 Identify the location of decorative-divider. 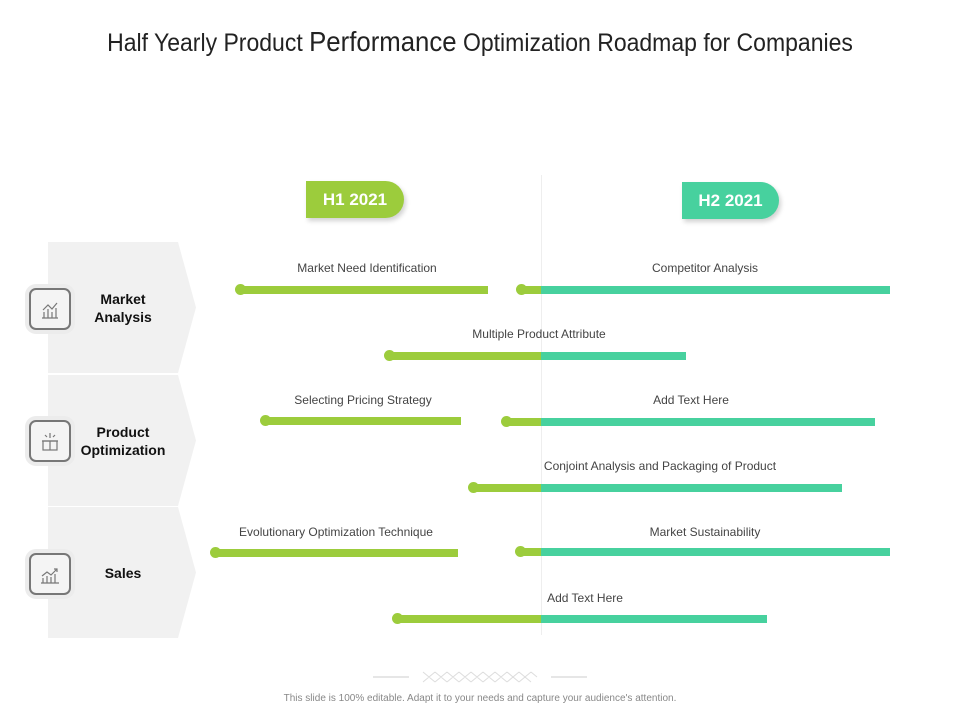
(480, 677).